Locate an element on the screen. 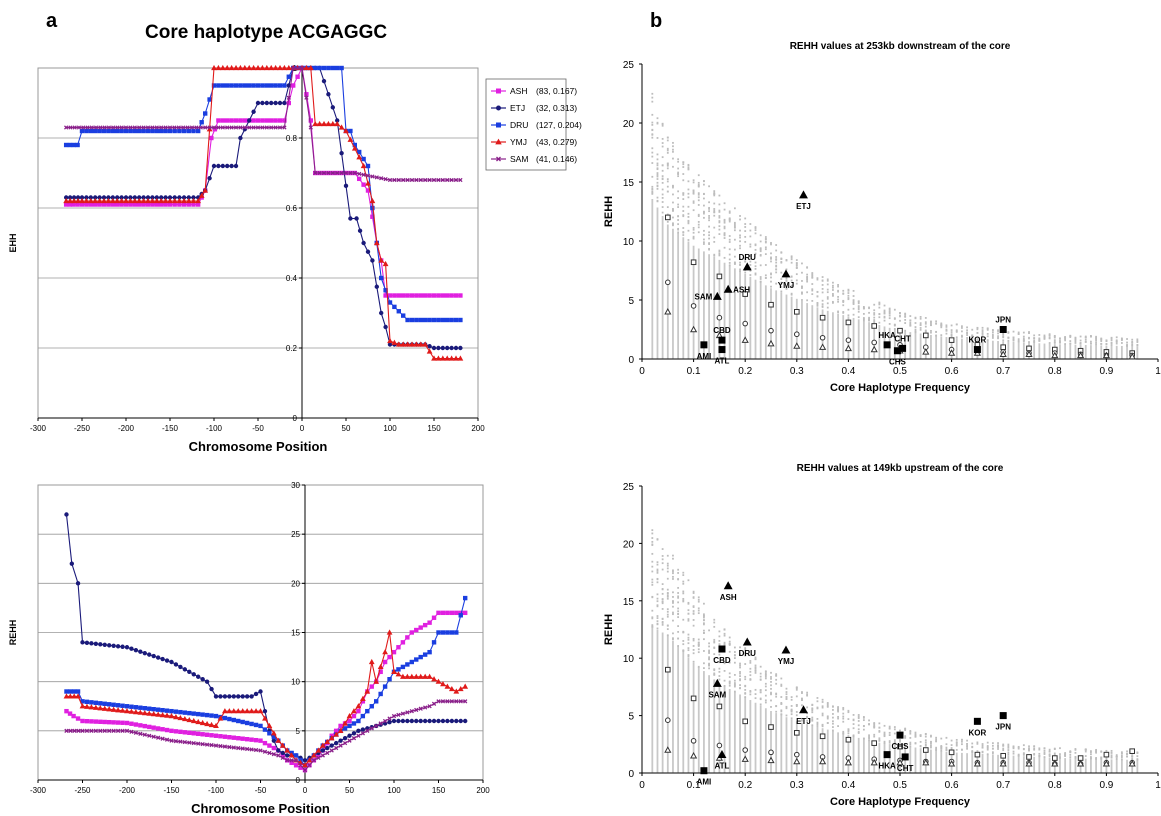  population-point-hka is located at coordinates (887, 755).